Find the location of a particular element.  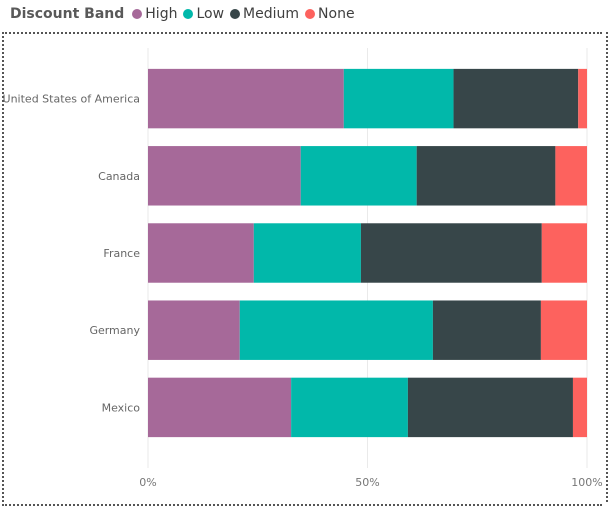

legend-item-none: None is located at coordinates (330, 14).